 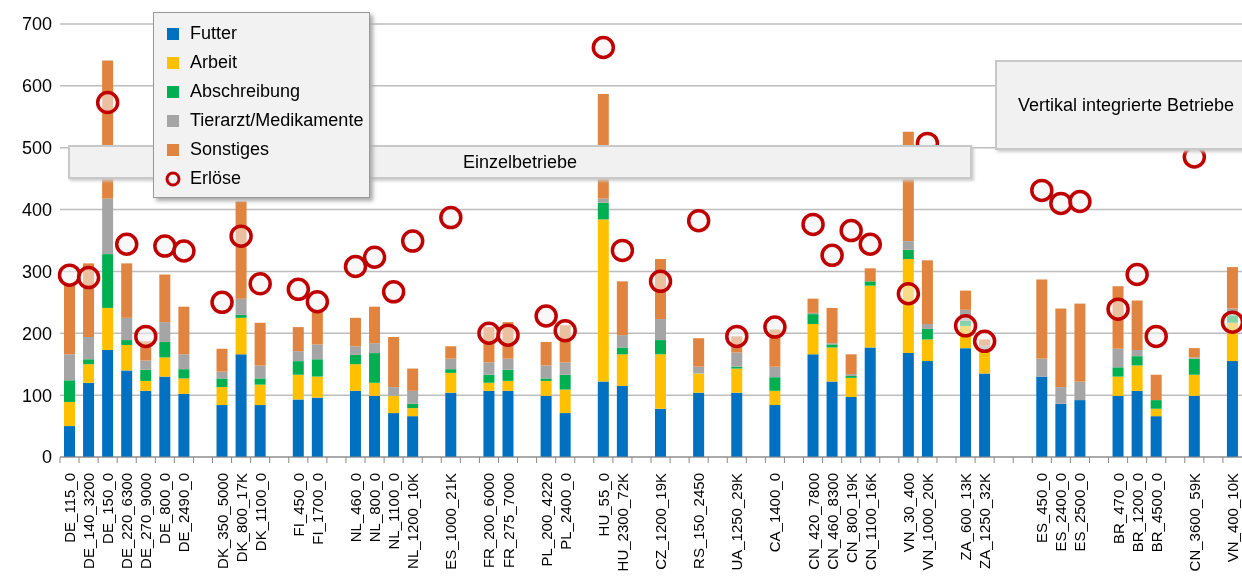 What do you see at coordinates (508, 521) in the screenshot?
I see `x-tick-label: FR_275_7000` at bounding box center [508, 521].